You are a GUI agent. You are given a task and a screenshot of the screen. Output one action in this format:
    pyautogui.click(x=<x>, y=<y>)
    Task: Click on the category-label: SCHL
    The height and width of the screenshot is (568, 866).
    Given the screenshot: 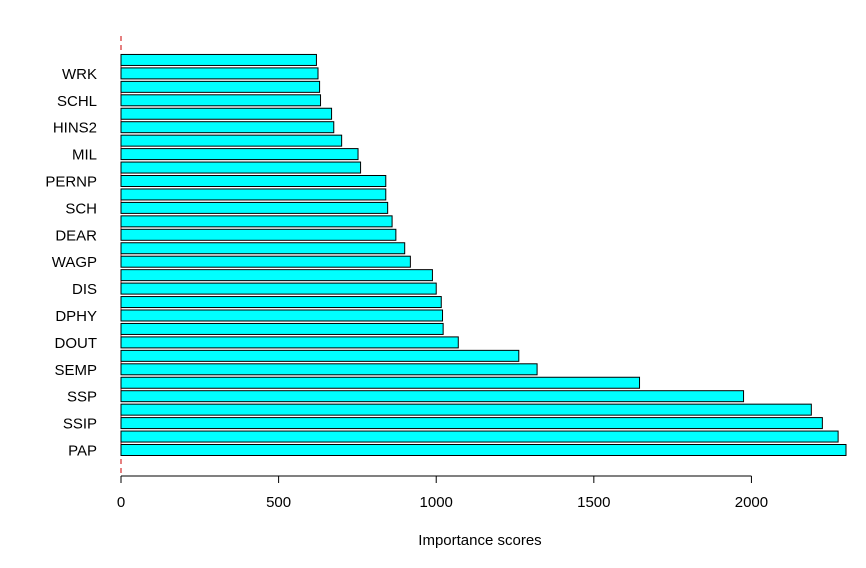 What is the action you would take?
    pyautogui.click(x=77, y=101)
    